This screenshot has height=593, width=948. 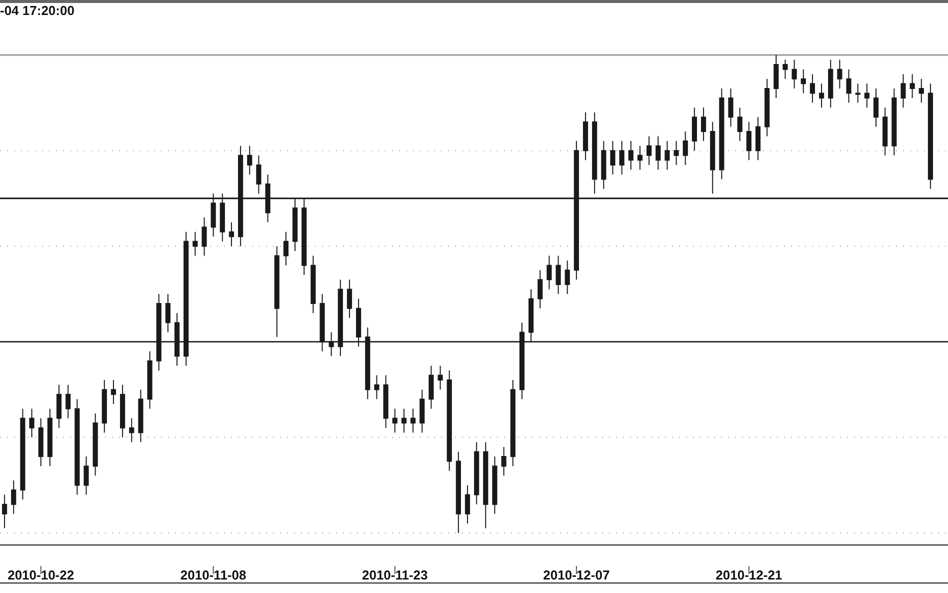 I want to click on x-tick-label: 2010-12-07, so click(x=576, y=575).